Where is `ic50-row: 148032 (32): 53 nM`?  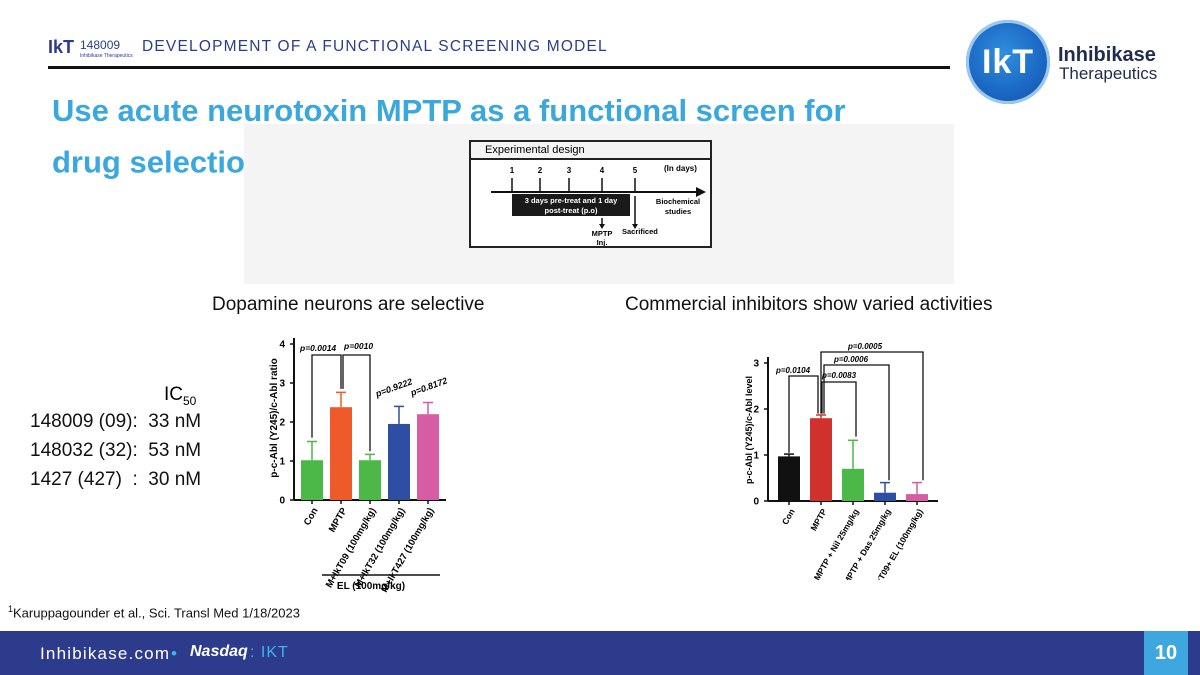
ic50-row: 148032 (32): 53 nM is located at coordinates (116, 450).